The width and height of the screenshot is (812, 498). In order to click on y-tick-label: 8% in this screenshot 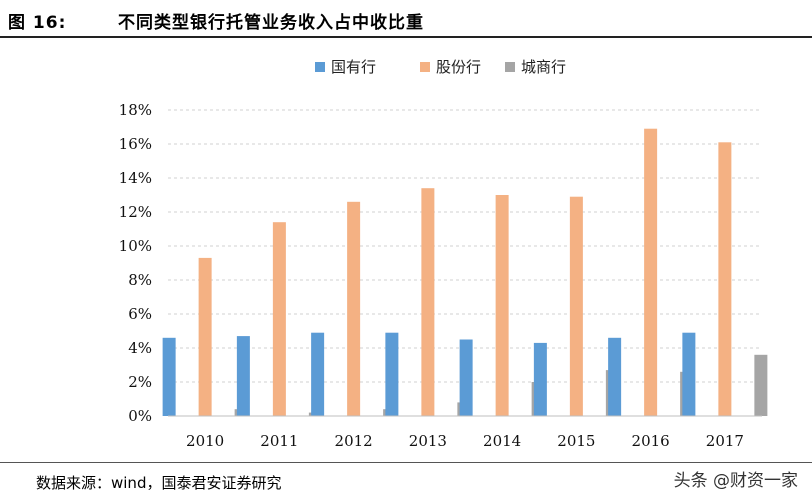, I will do `click(140, 280)`.